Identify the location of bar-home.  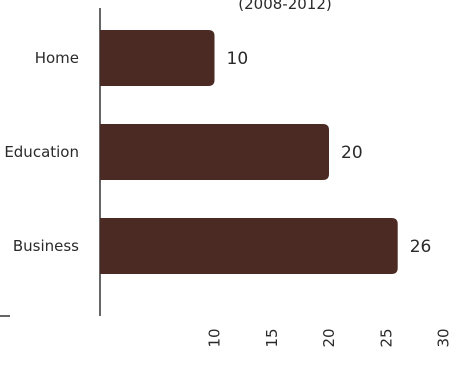
(157, 58).